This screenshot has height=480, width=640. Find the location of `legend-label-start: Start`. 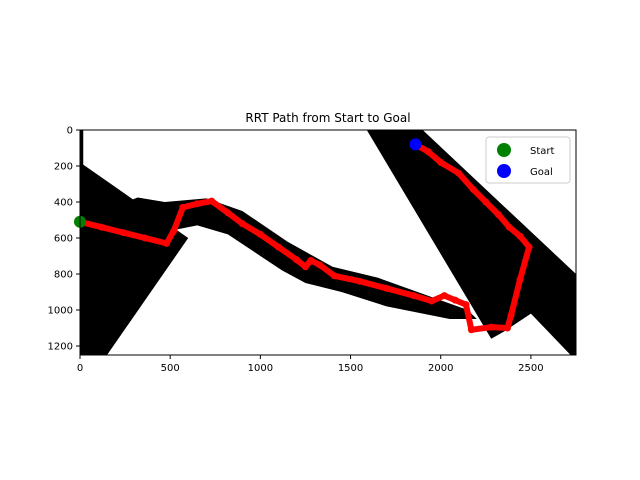

legend-label-start: Start is located at coordinates (542, 151).